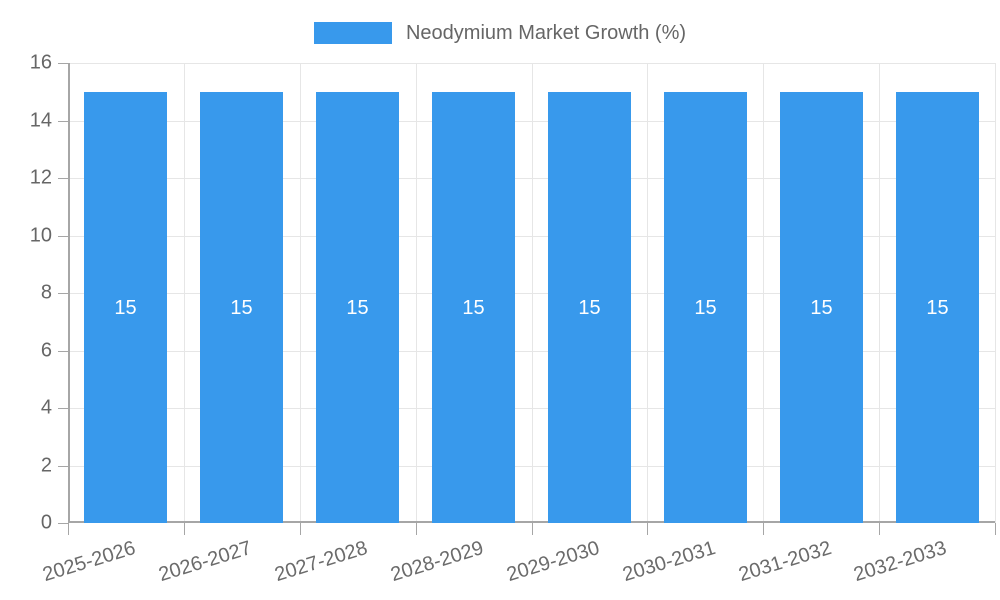 The width and height of the screenshot is (1000, 600). Describe the element at coordinates (546, 33) in the screenshot. I see `legend-label: Neodymium Market Growth (%)` at that location.